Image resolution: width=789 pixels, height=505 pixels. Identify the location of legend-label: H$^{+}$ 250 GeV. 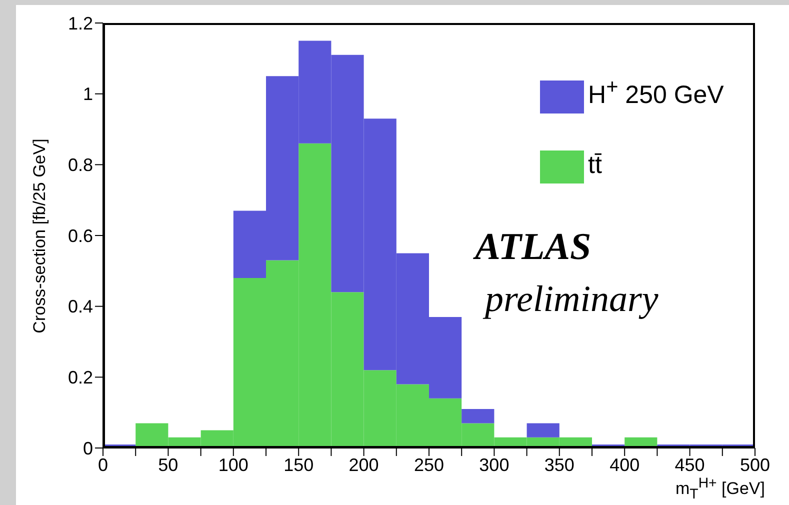
(656, 93).